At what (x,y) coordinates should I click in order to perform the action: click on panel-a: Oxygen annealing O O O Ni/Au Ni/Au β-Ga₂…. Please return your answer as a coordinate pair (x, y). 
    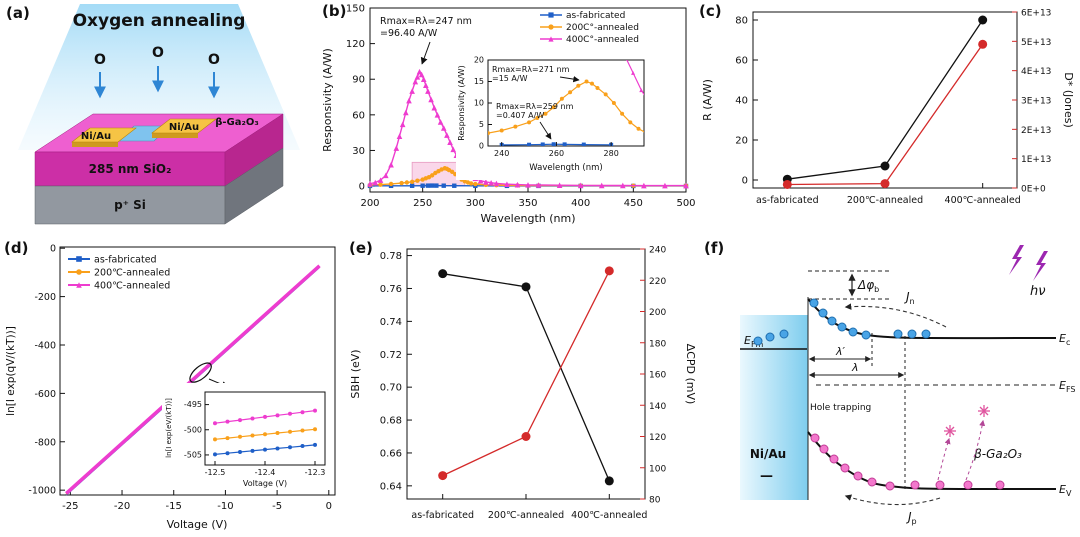
    Looking at the image, I should click on (159, 118).